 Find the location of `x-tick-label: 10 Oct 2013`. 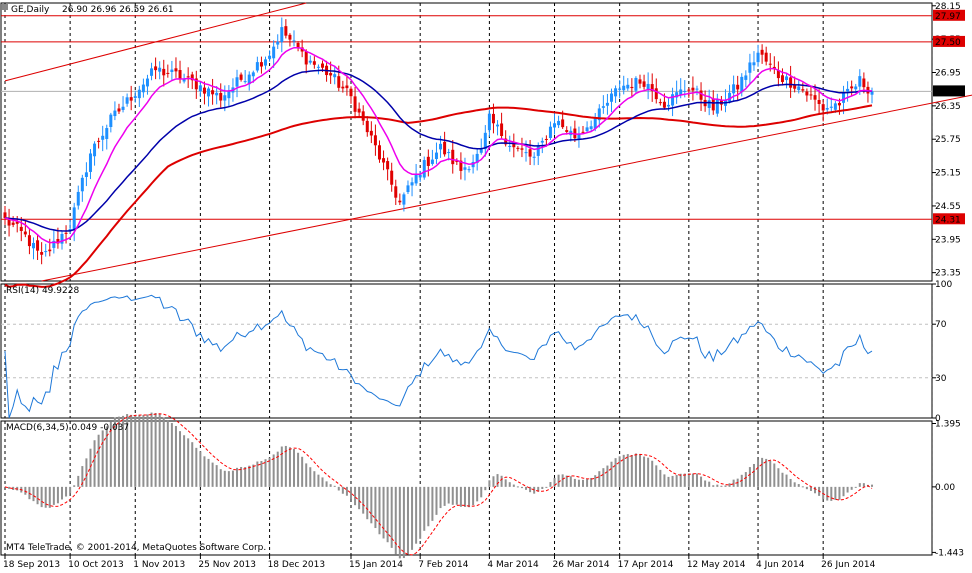

x-tick-label: 10 Oct 2013 is located at coordinates (96, 565).